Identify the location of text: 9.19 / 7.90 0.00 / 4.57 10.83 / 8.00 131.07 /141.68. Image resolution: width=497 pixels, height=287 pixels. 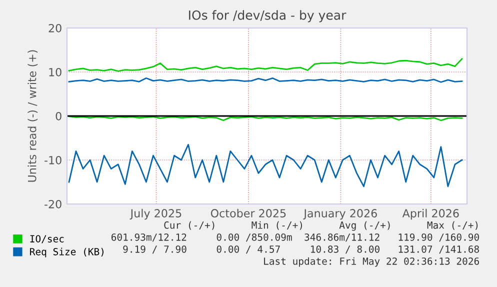
(301, 249).